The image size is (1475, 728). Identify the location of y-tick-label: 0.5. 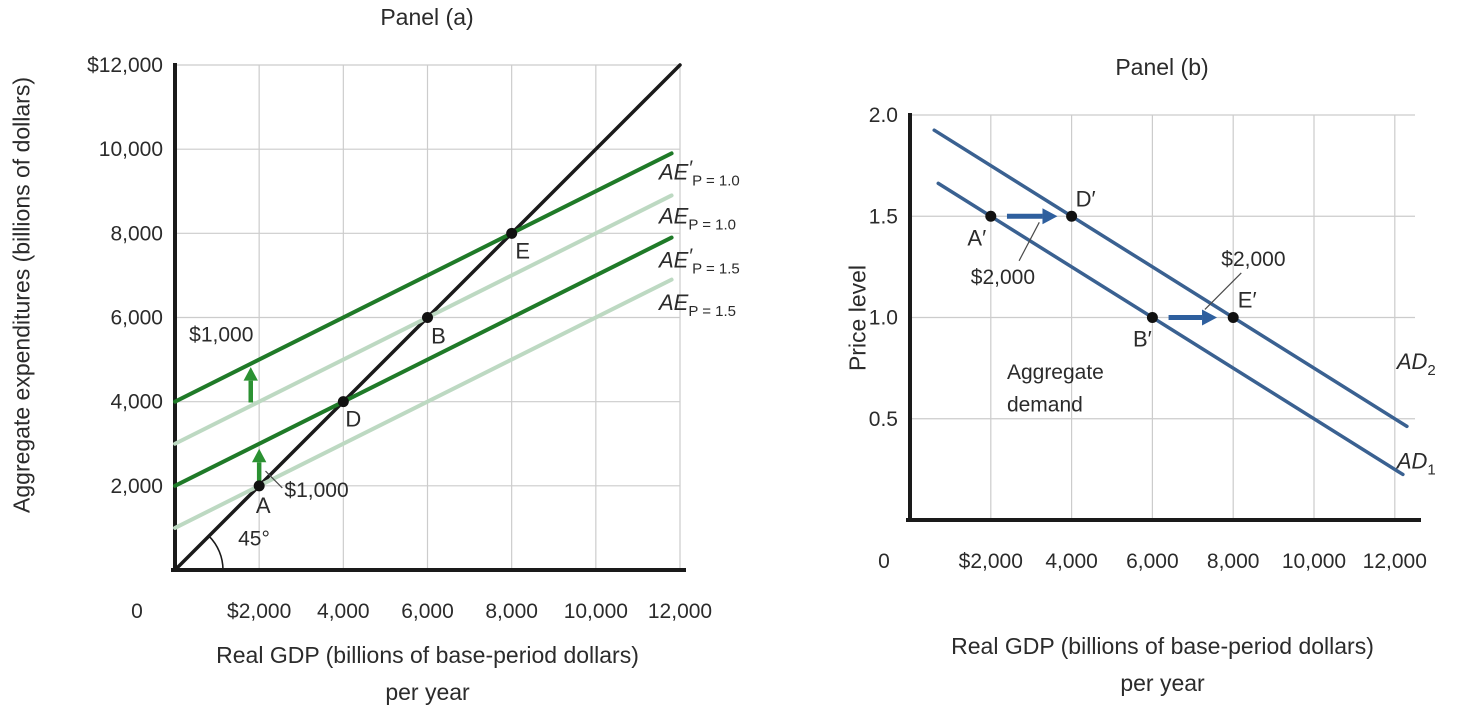
(883, 419).